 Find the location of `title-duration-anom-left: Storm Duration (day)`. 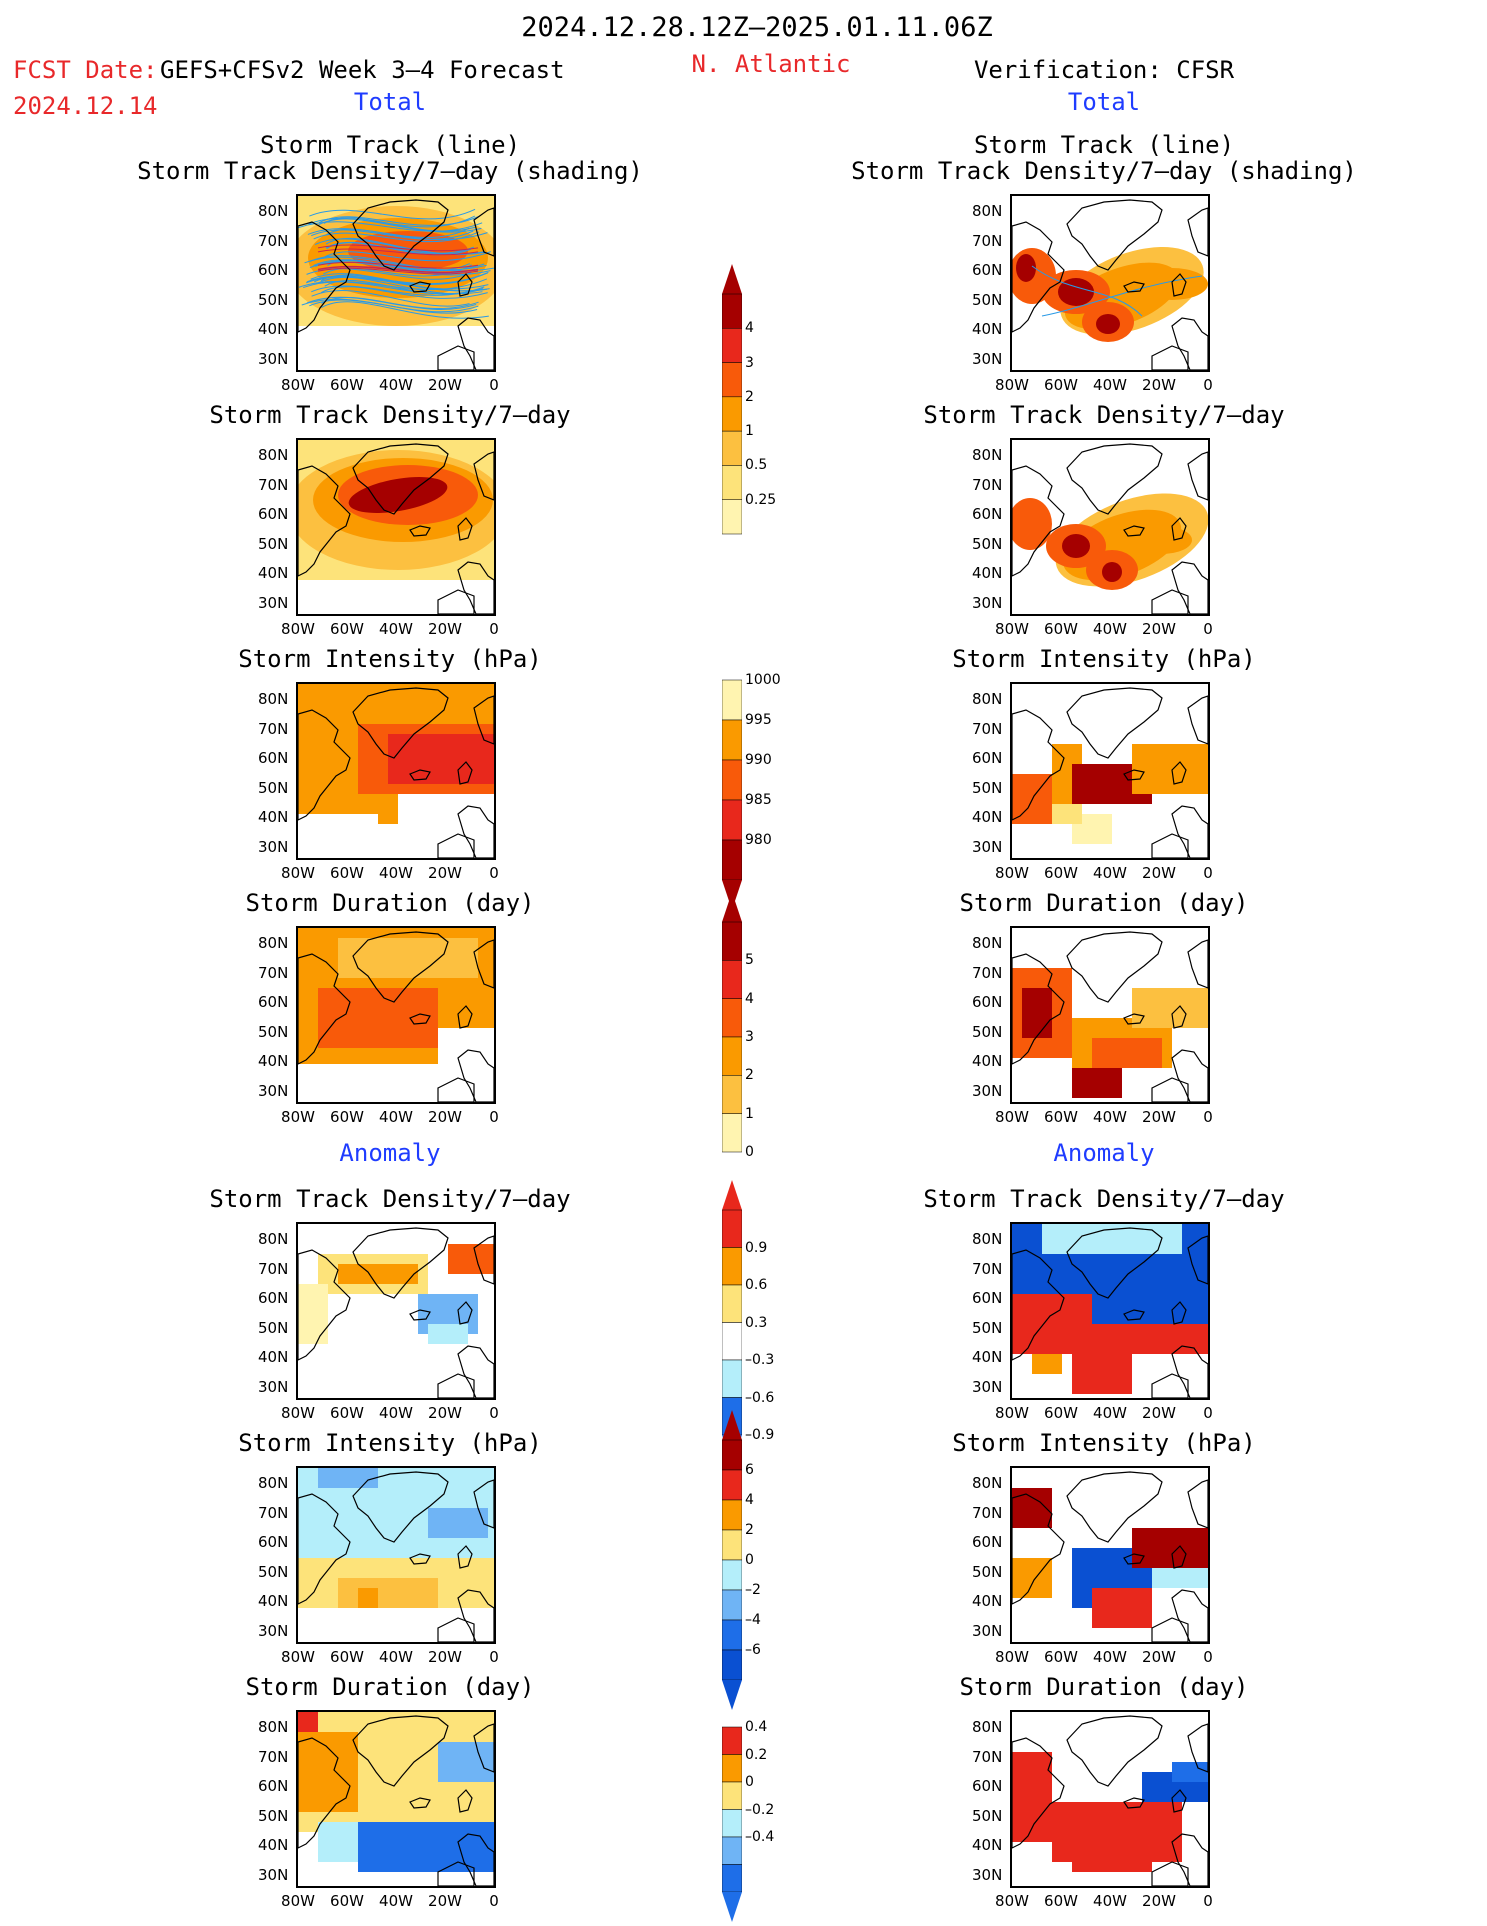

title-duration-anom-left: Storm Duration (day) is located at coordinates (390, 1687).